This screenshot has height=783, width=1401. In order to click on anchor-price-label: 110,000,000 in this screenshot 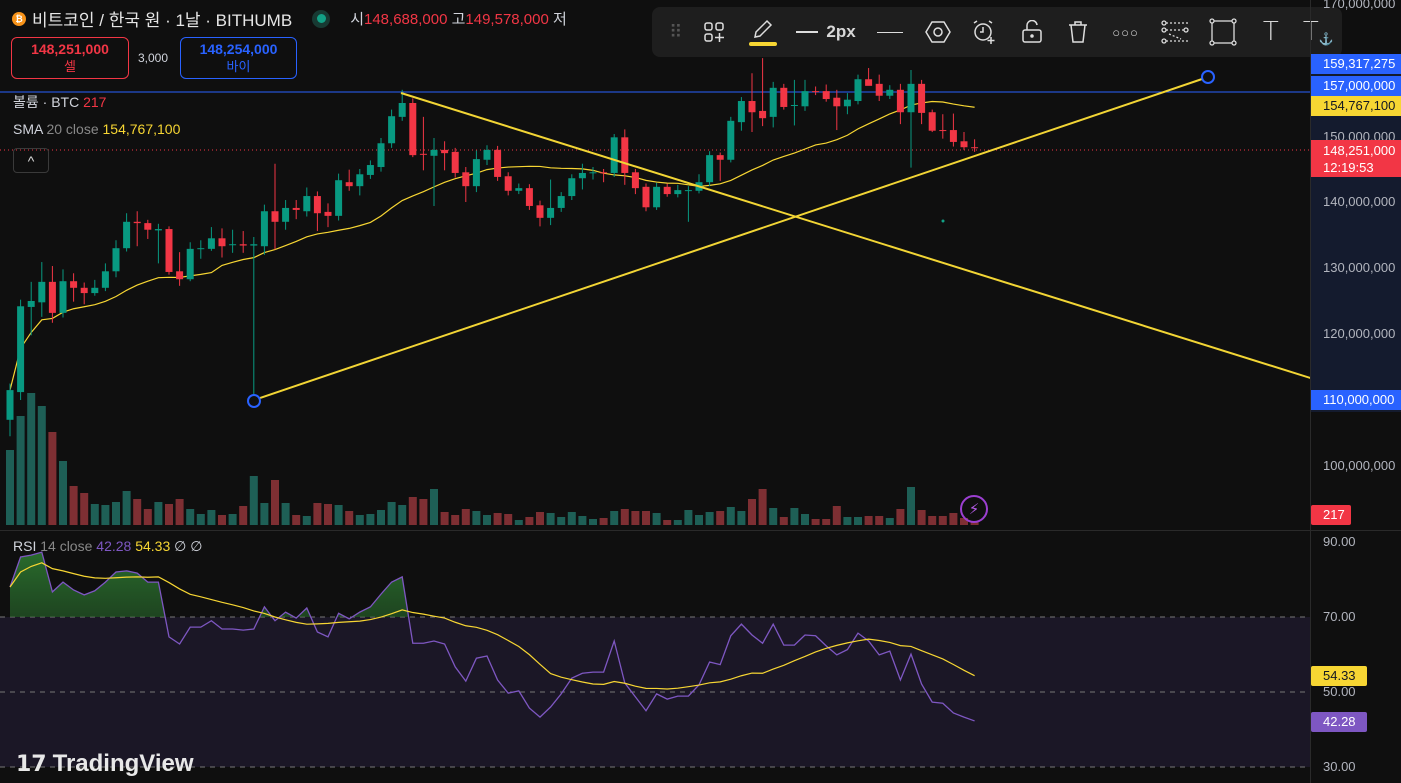, I will do `click(1356, 400)`.